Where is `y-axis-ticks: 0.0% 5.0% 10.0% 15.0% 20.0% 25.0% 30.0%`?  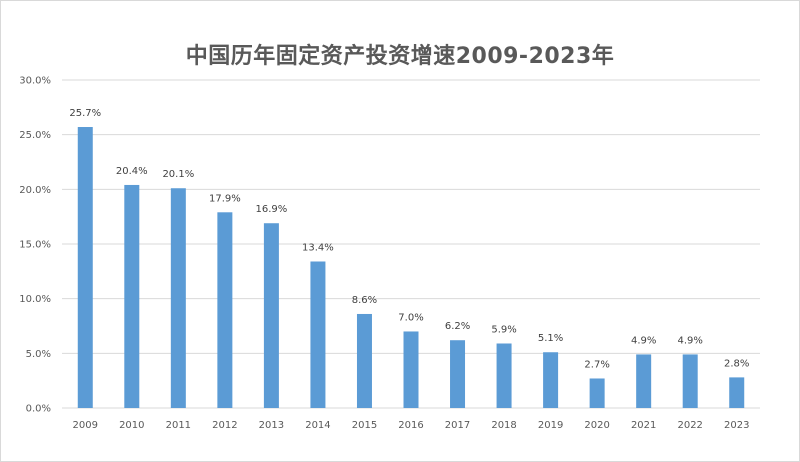
y-axis-ticks: 0.0% 5.0% 10.0% 15.0% 20.0% 25.0% 30.0% is located at coordinates (35, 245).